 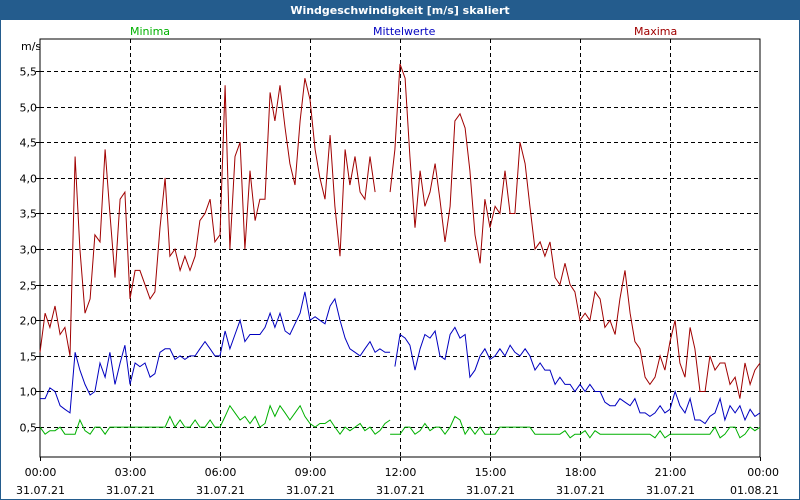 What do you see at coordinates (29, 357) in the screenshot?
I see `y-tick-label: 1,5` at bounding box center [29, 357].